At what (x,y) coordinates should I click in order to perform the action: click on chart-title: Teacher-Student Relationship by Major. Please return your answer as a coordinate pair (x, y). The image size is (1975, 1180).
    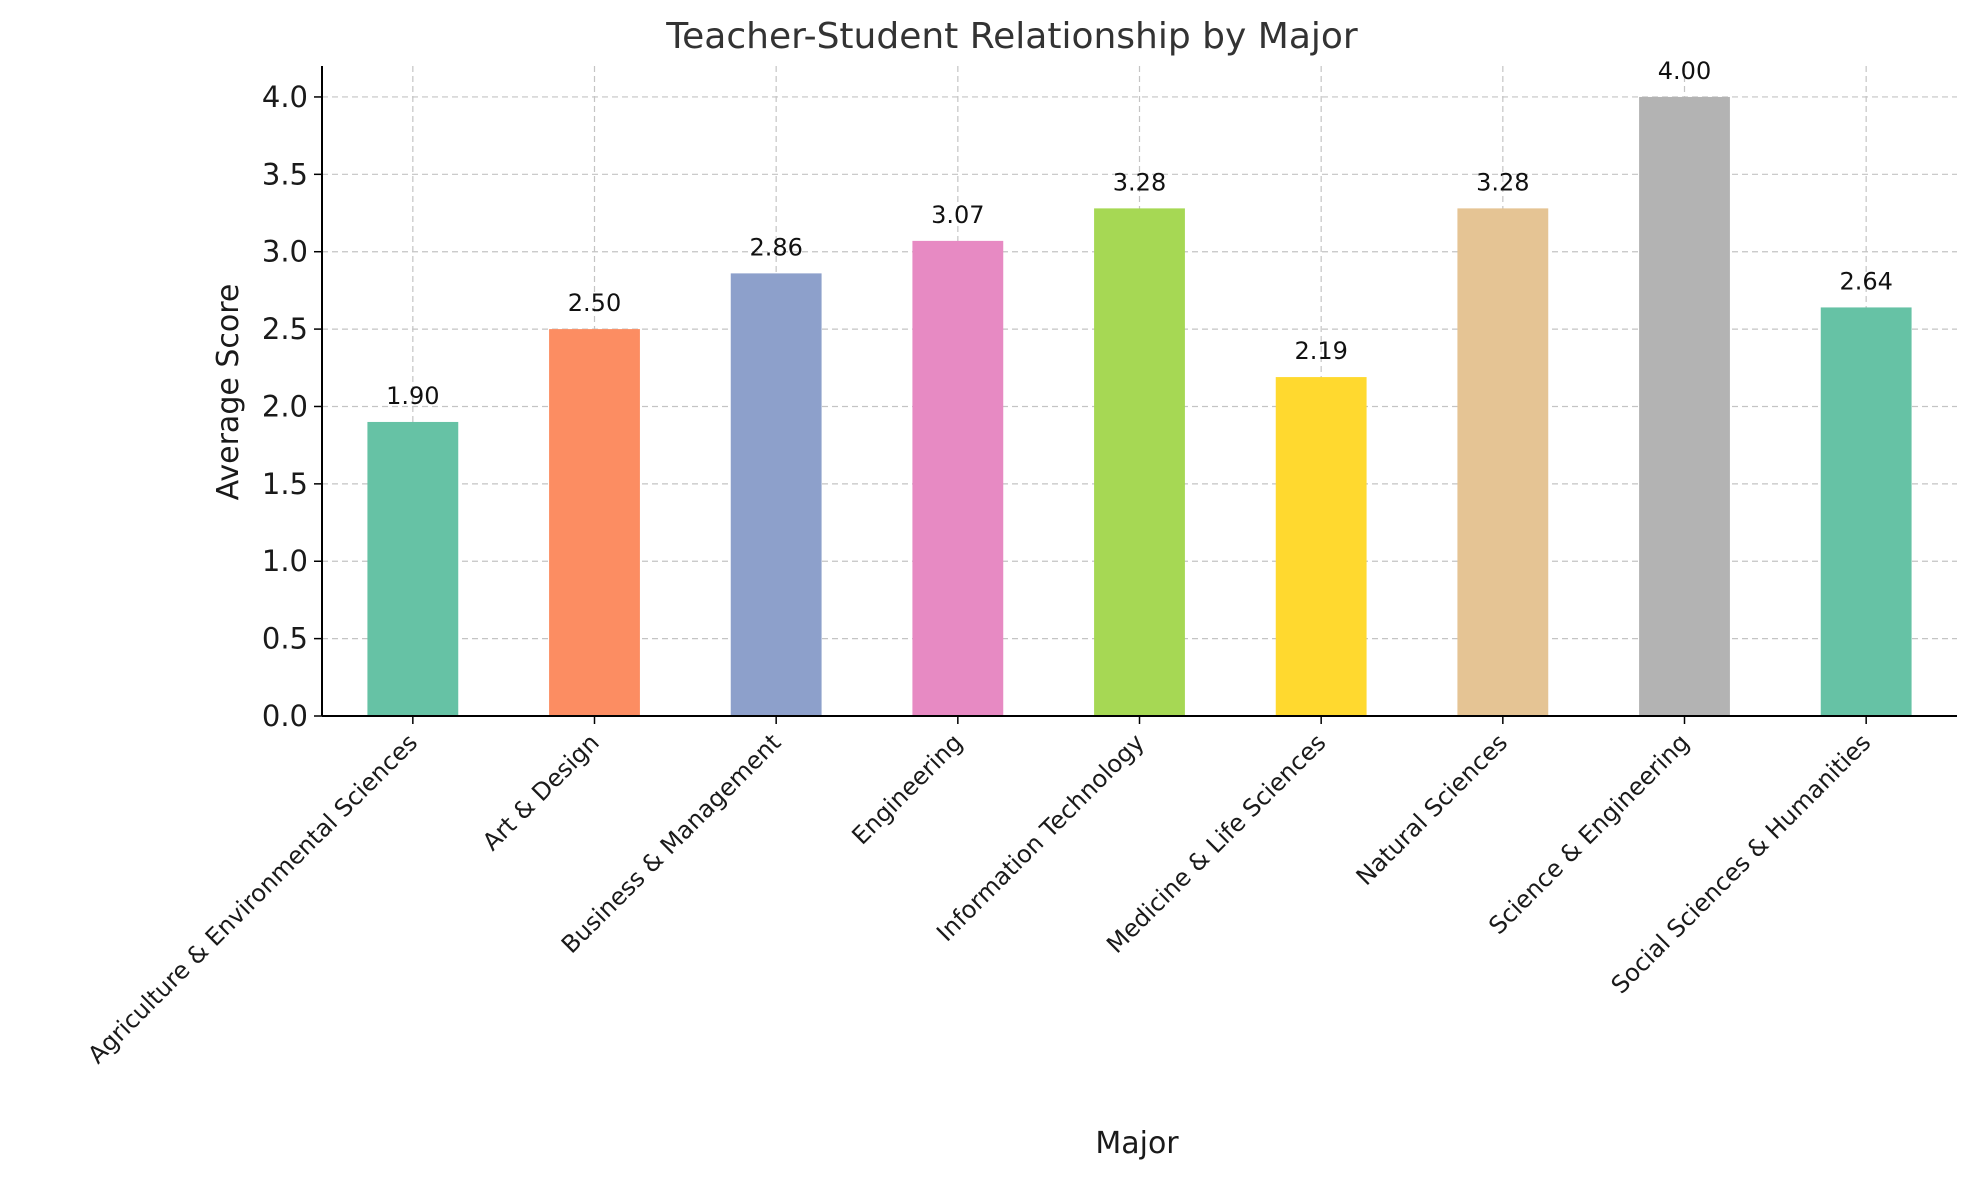
    Looking at the image, I should click on (1011, 36).